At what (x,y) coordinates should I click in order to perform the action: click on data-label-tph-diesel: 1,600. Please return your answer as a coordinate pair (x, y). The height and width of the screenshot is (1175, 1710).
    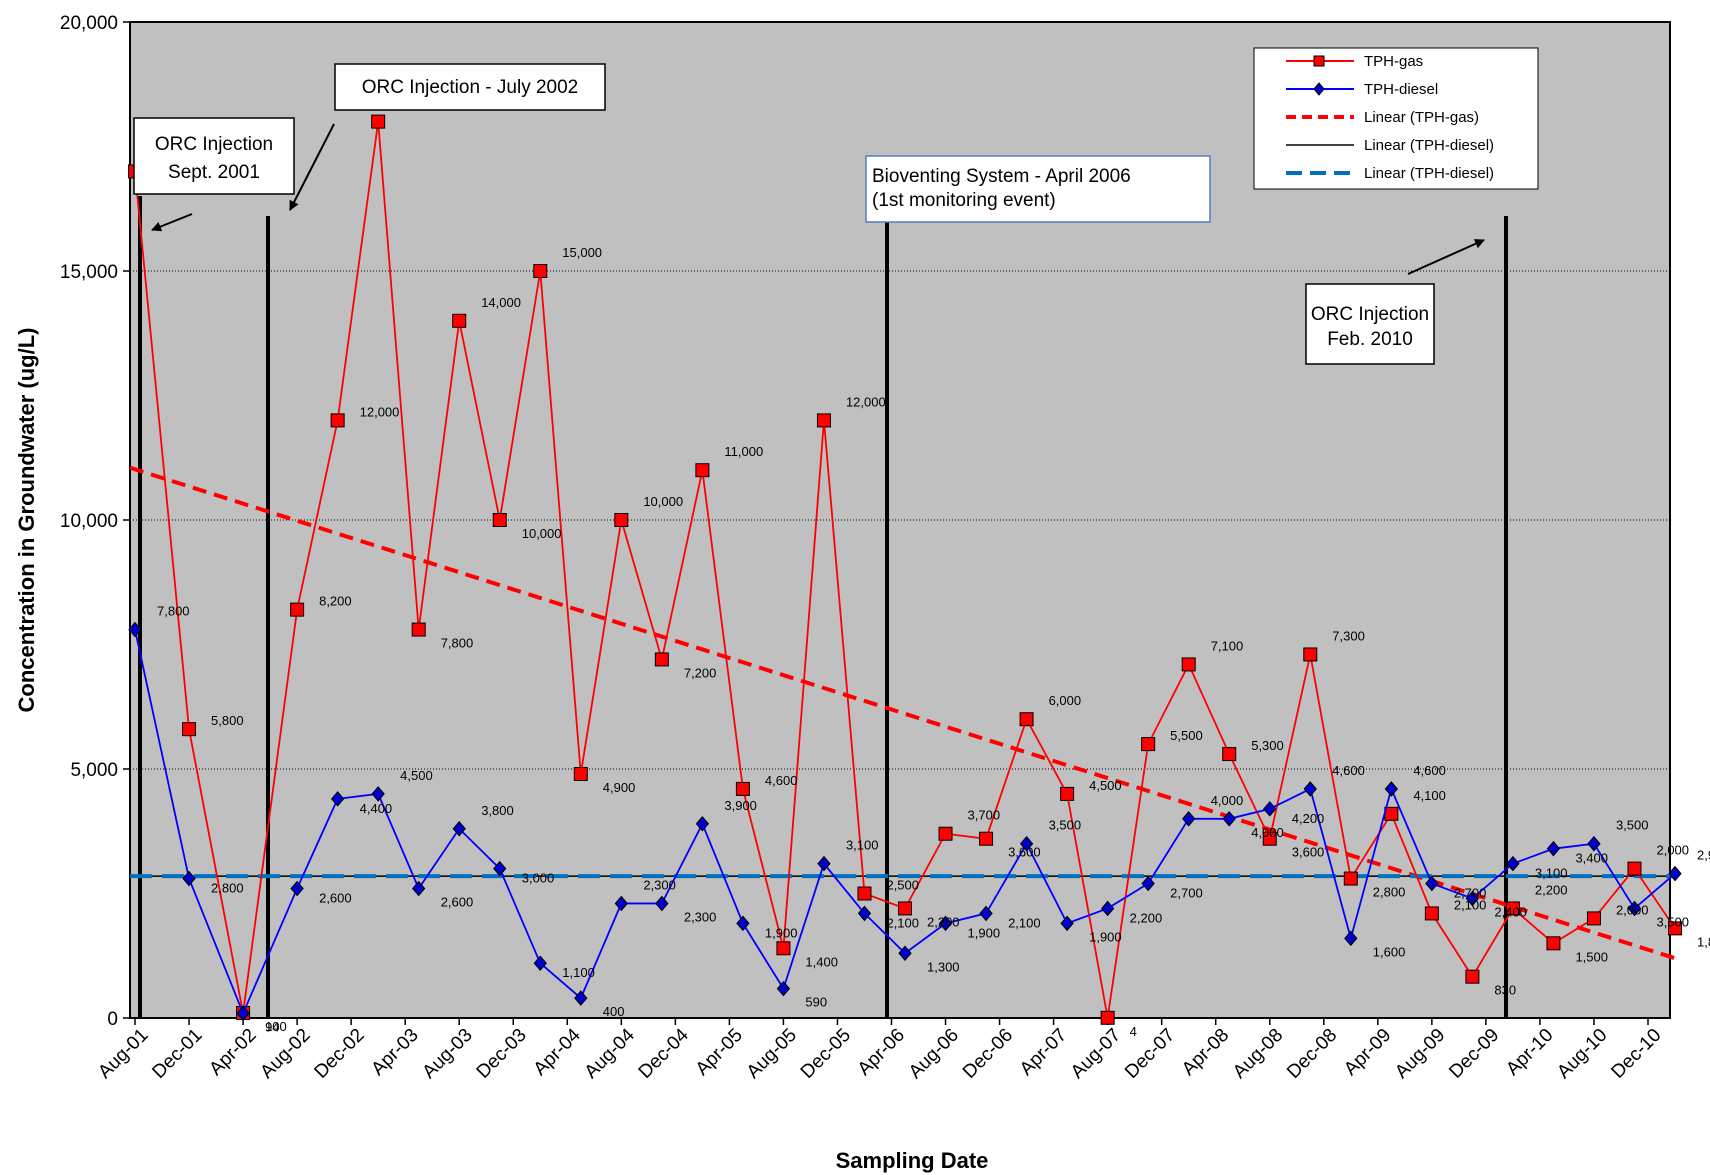
    Looking at the image, I should click on (1389, 951).